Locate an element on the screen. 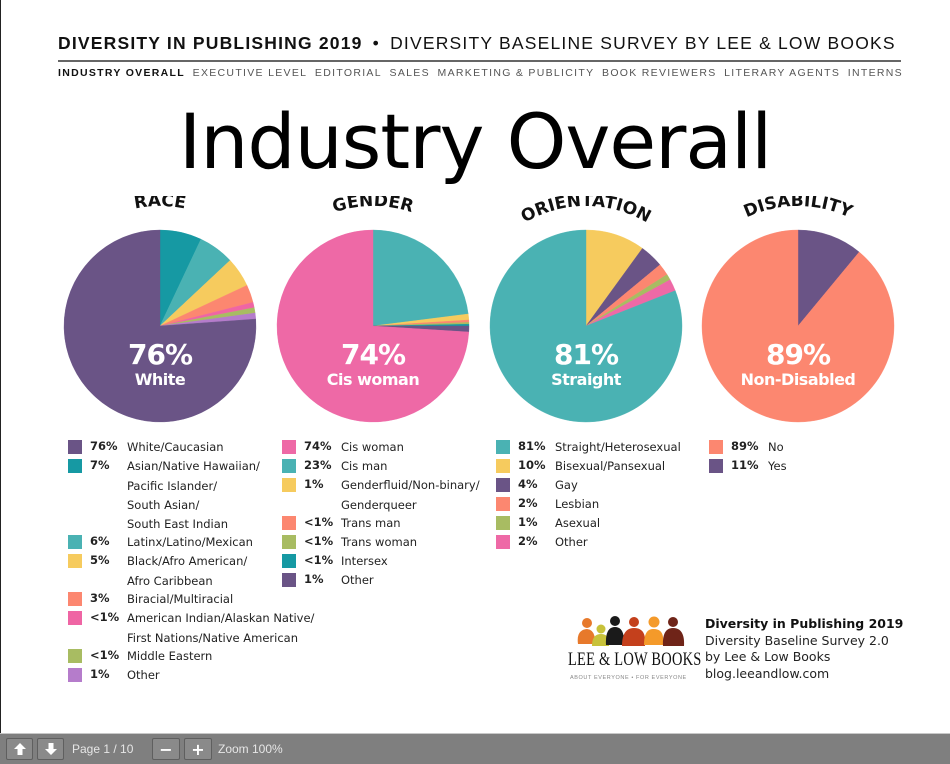 The width and height of the screenshot is (950, 764). legend-label: Bisexual/Pansexual is located at coordinates (610, 467).